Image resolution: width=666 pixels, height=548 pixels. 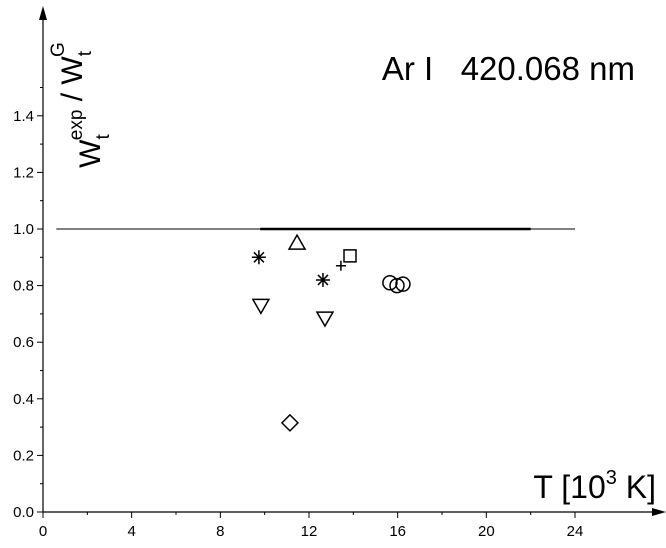 What do you see at coordinates (289, 422) in the screenshot?
I see `marker-diamond` at bounding box center [289, 422].